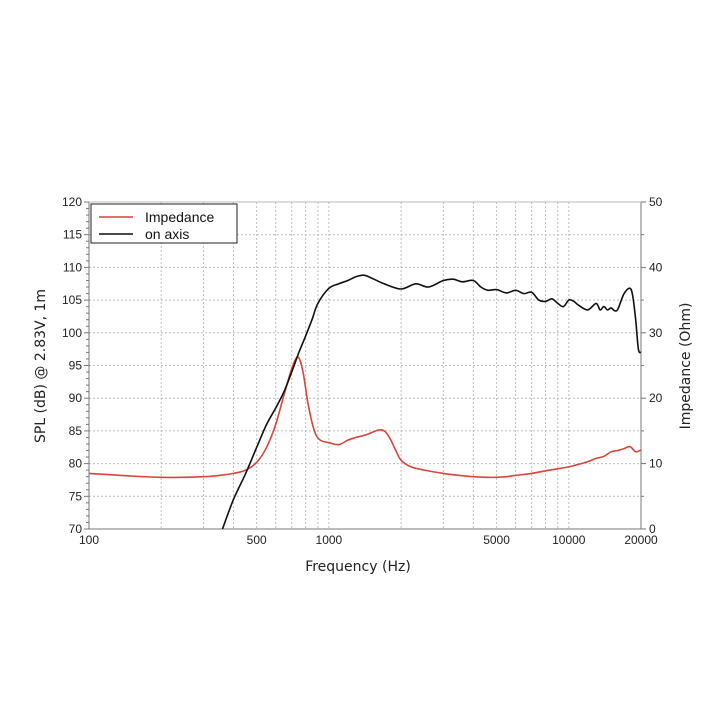  What do you see at coordinates (89, 540) in the screenshot?
I see `x-tick-label: 100` at bounding box center [89, 540].